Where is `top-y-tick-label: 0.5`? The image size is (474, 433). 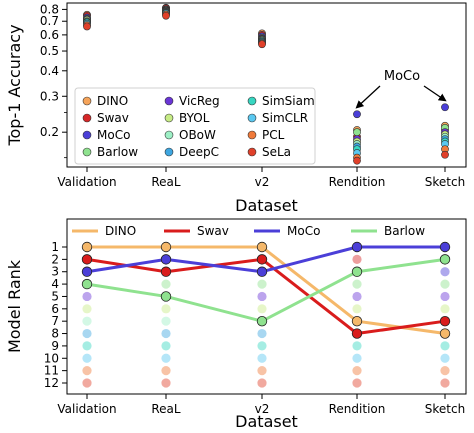
top-y-tick-label: 0.5 is located at coordinates (49, 51).